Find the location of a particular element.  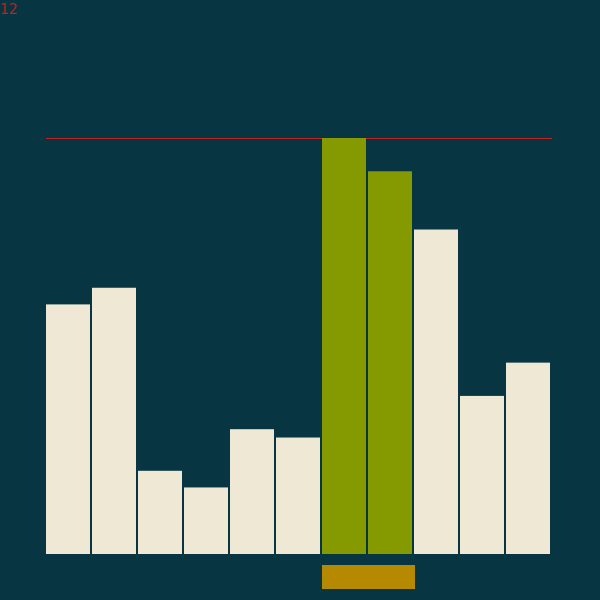

step-counter: 12 is located at coordinates (9, 9).